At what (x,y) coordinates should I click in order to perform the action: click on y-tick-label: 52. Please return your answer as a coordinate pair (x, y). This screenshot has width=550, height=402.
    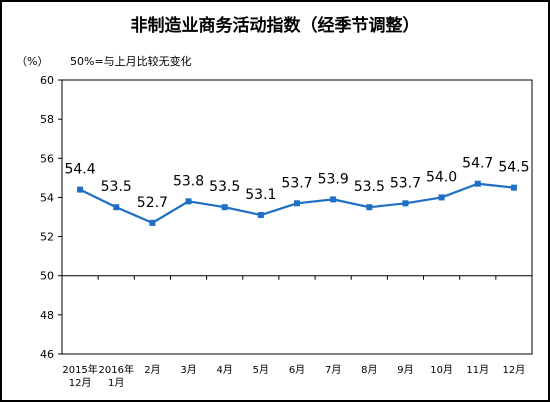
    Looking at the image, I should click on (47, 237).